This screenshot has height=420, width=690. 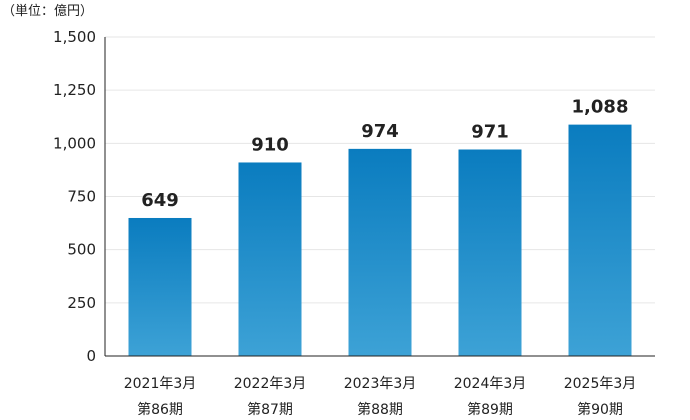 What do you see at coordinates (380, 409) in the screenshot?
I see `x-category-label: 第88期` at bounding box center [380, 409].